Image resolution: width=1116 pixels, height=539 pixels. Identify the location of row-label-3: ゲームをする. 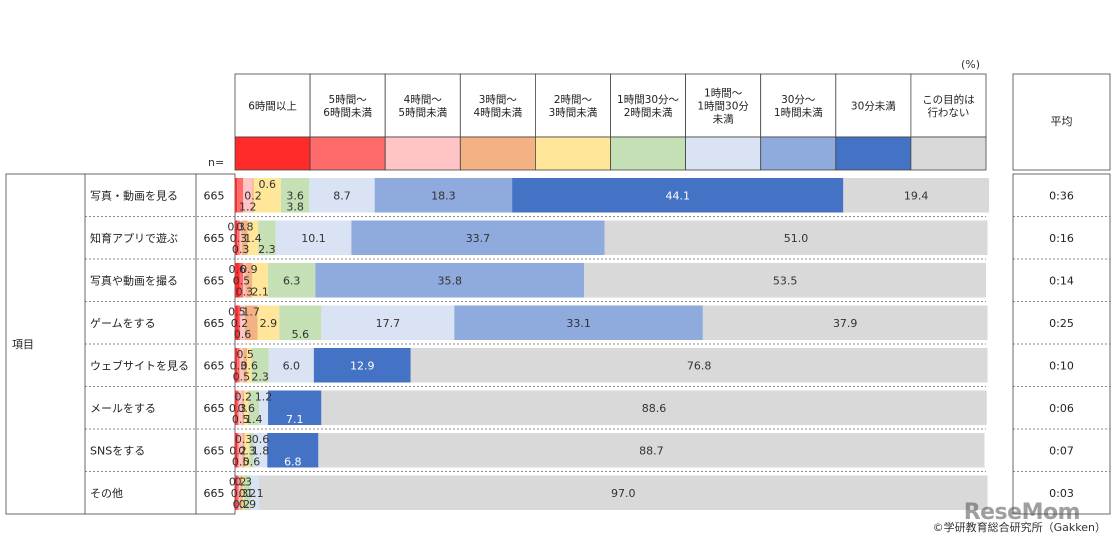
(123, 323).